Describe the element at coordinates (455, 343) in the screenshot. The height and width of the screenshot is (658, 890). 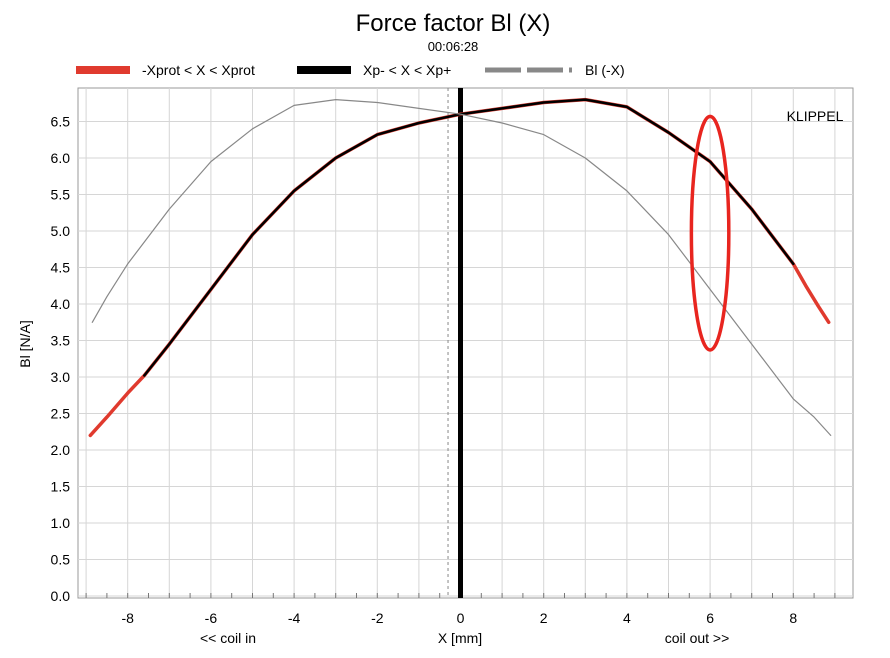
I see `annotations` at that location.